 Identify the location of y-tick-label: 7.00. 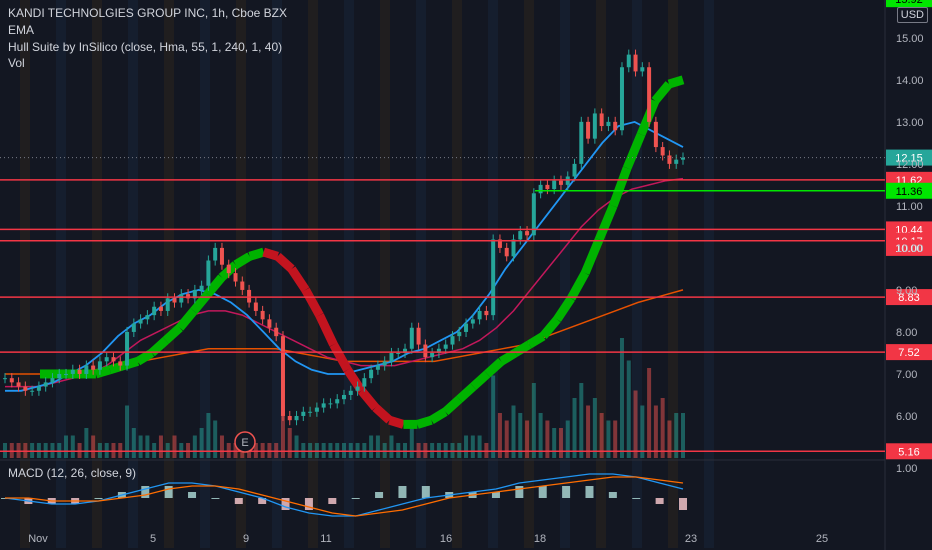
(906, 375).